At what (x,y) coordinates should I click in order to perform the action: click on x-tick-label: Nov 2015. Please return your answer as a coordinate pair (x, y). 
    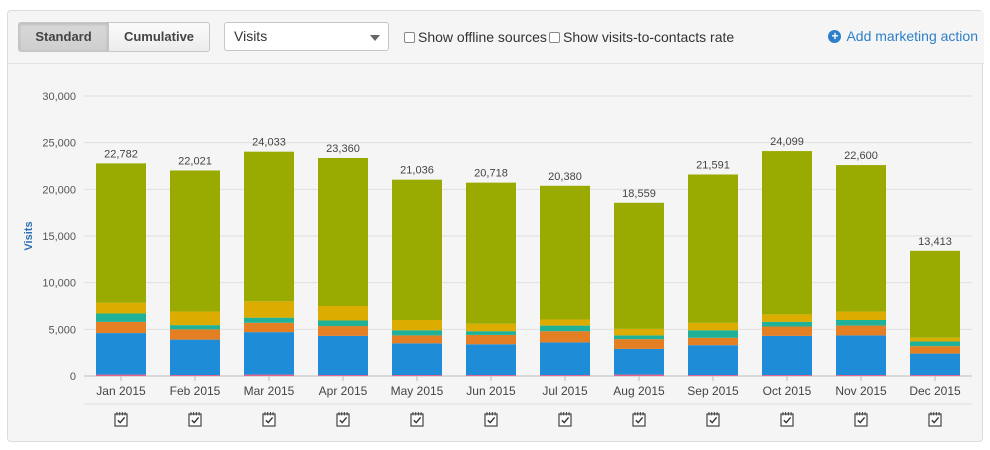
    Looking at the image, I should click on (861, 391).